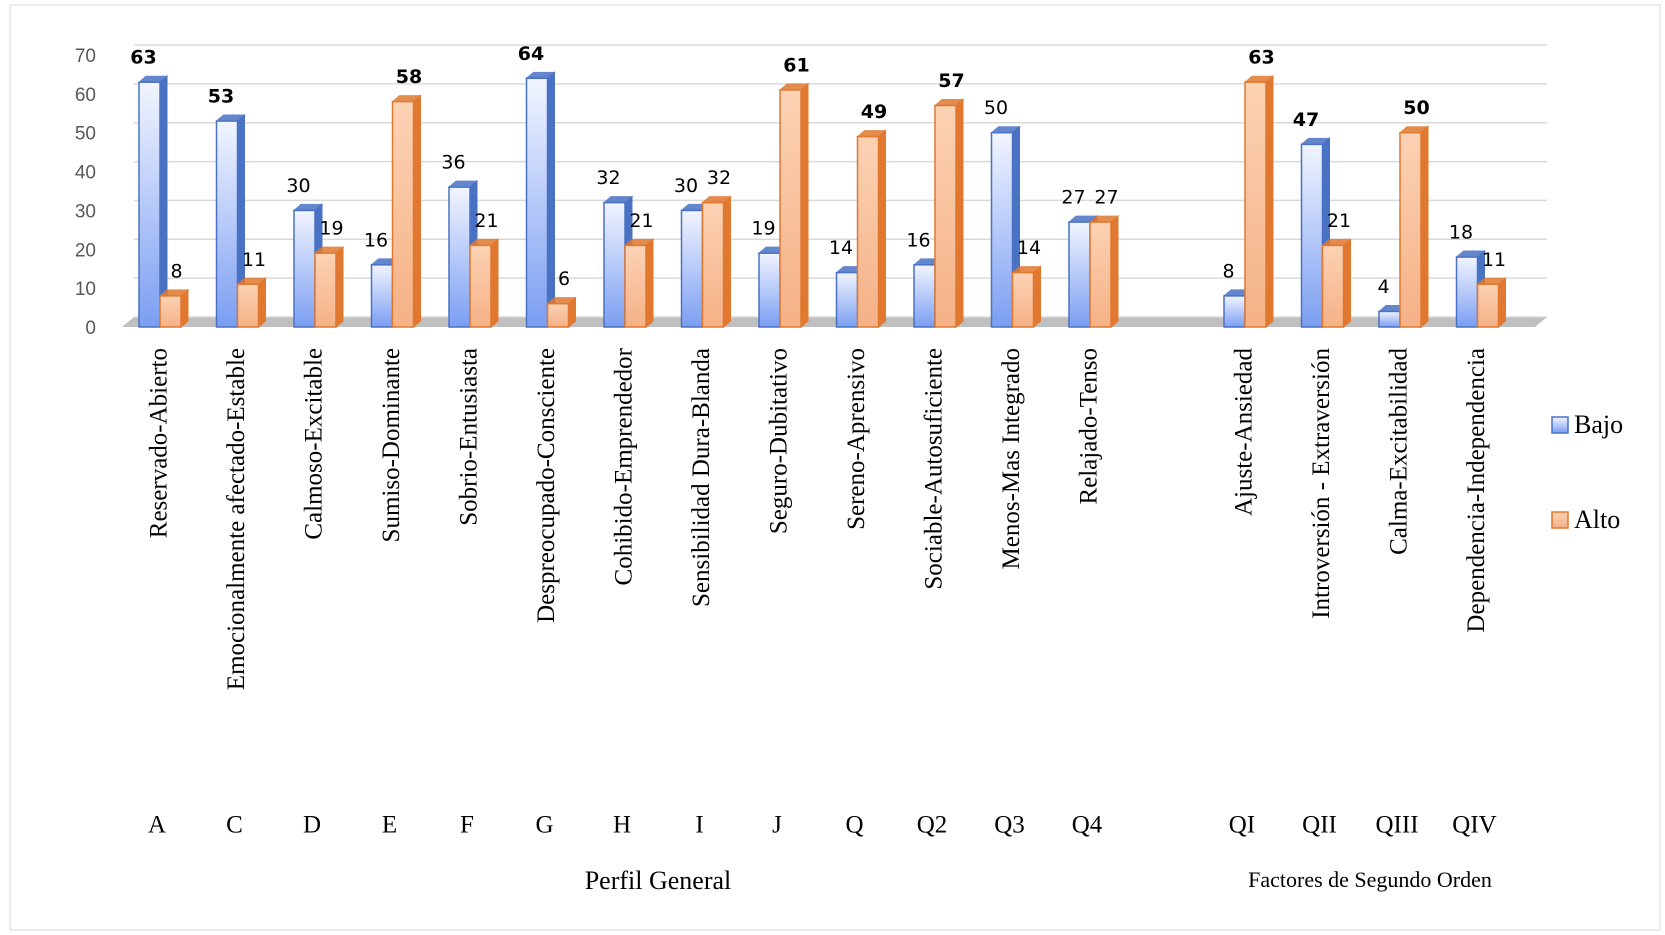 This screenshot has width=1665, height=935. Describe the element at coordinates (622, 825) in the screenshot. I see `code-label: H` at that location.